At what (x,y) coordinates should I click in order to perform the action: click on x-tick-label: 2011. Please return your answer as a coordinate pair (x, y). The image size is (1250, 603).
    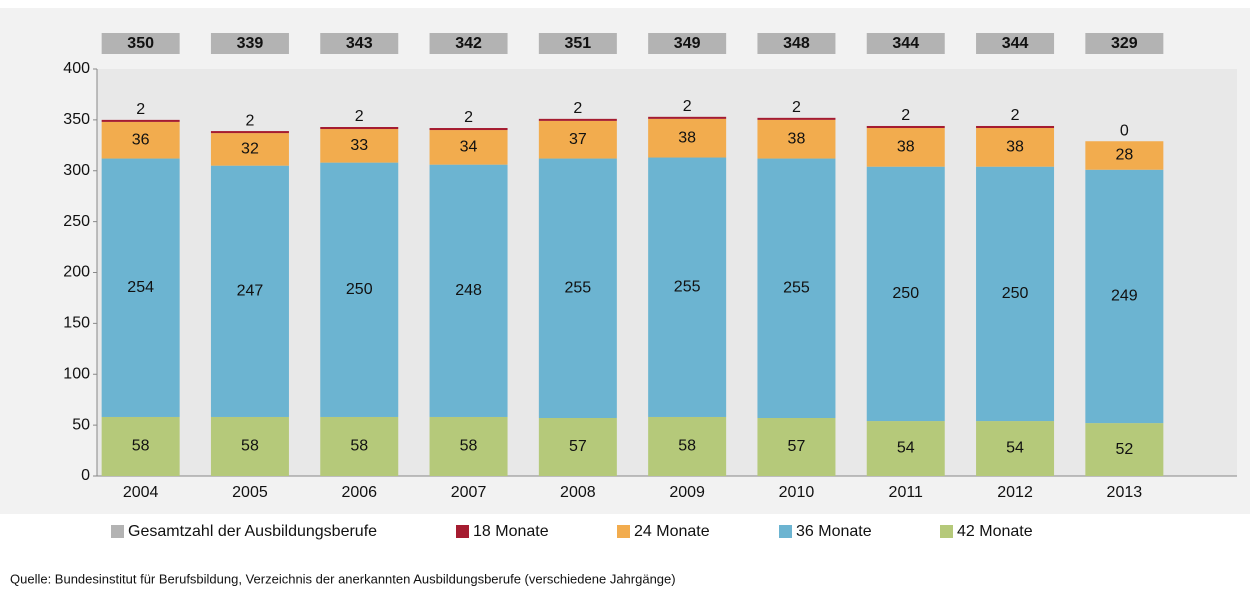
    Looking at the image, I should click on (906, 492).